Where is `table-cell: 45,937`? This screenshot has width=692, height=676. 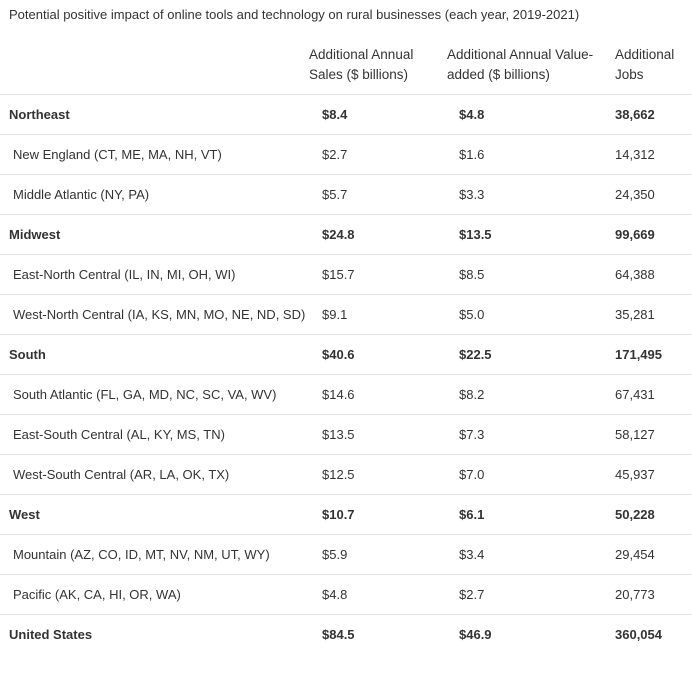 table-cell: 45,937 is located at coordinates (635, 474).